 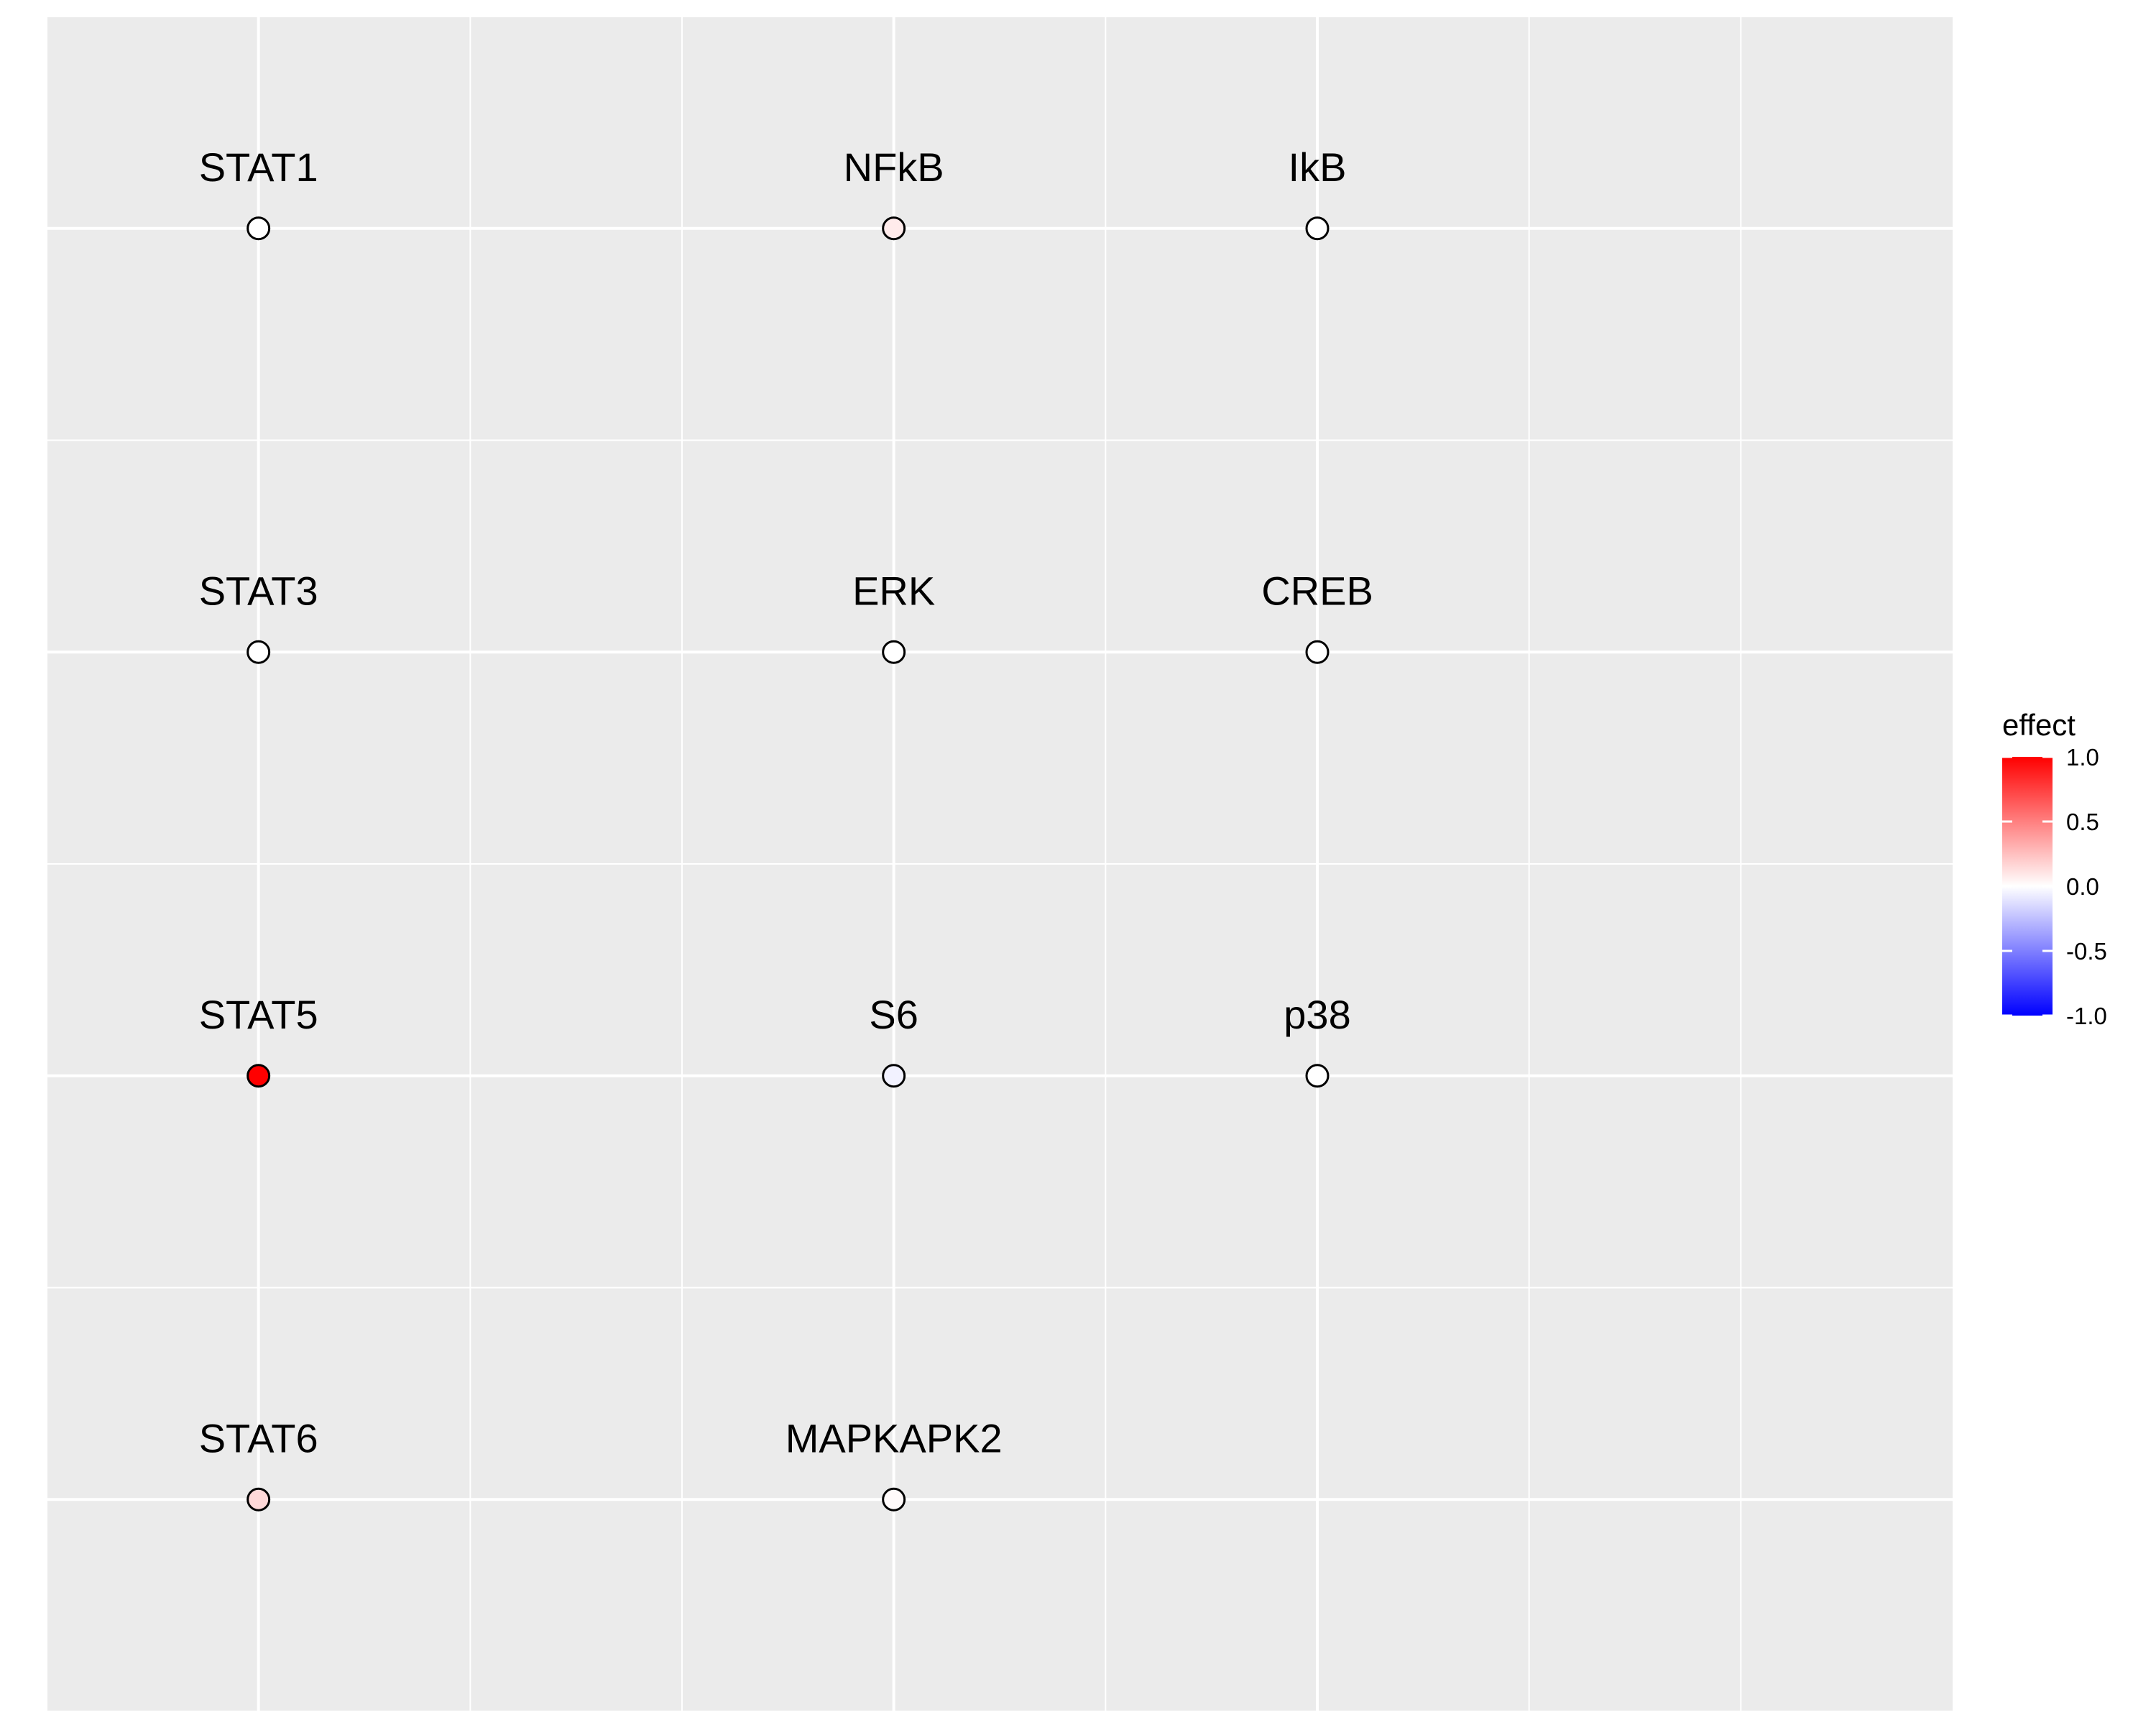 What do you see at coordinates (2086, 1016) in the screenshot?
I see `legend-tick-label-4: -1.0` at bounding box center [2086, 1016].